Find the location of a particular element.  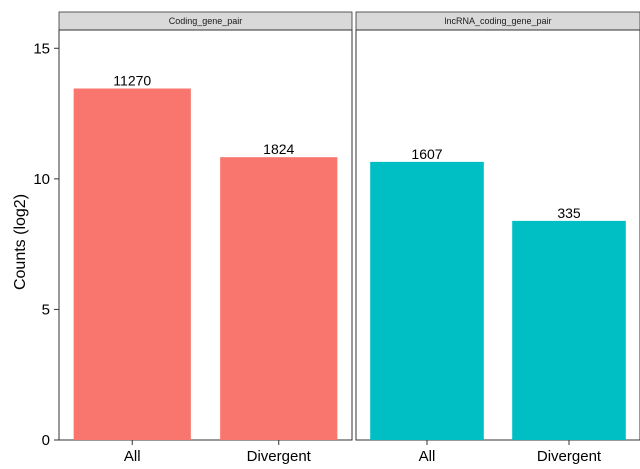

facet-strip-label: Coding_gene_pair is located at coordinates (206, 21).